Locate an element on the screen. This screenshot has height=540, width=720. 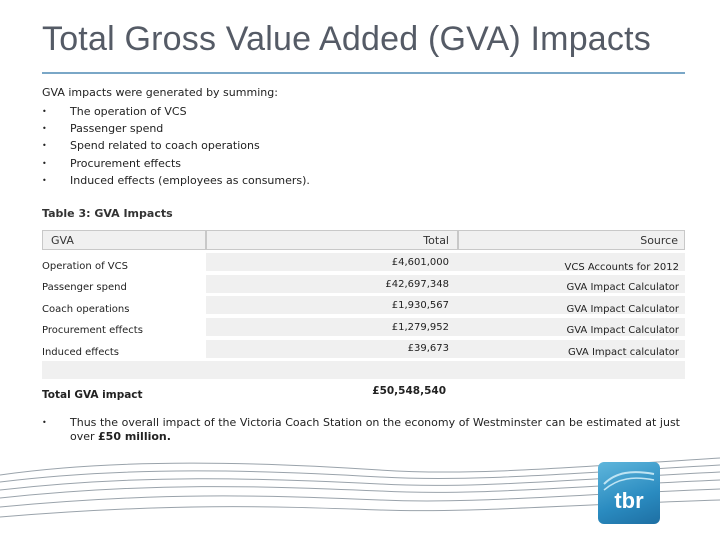
table-caption: Table 3: GVA Impacts is located at coordinates (107, 213).